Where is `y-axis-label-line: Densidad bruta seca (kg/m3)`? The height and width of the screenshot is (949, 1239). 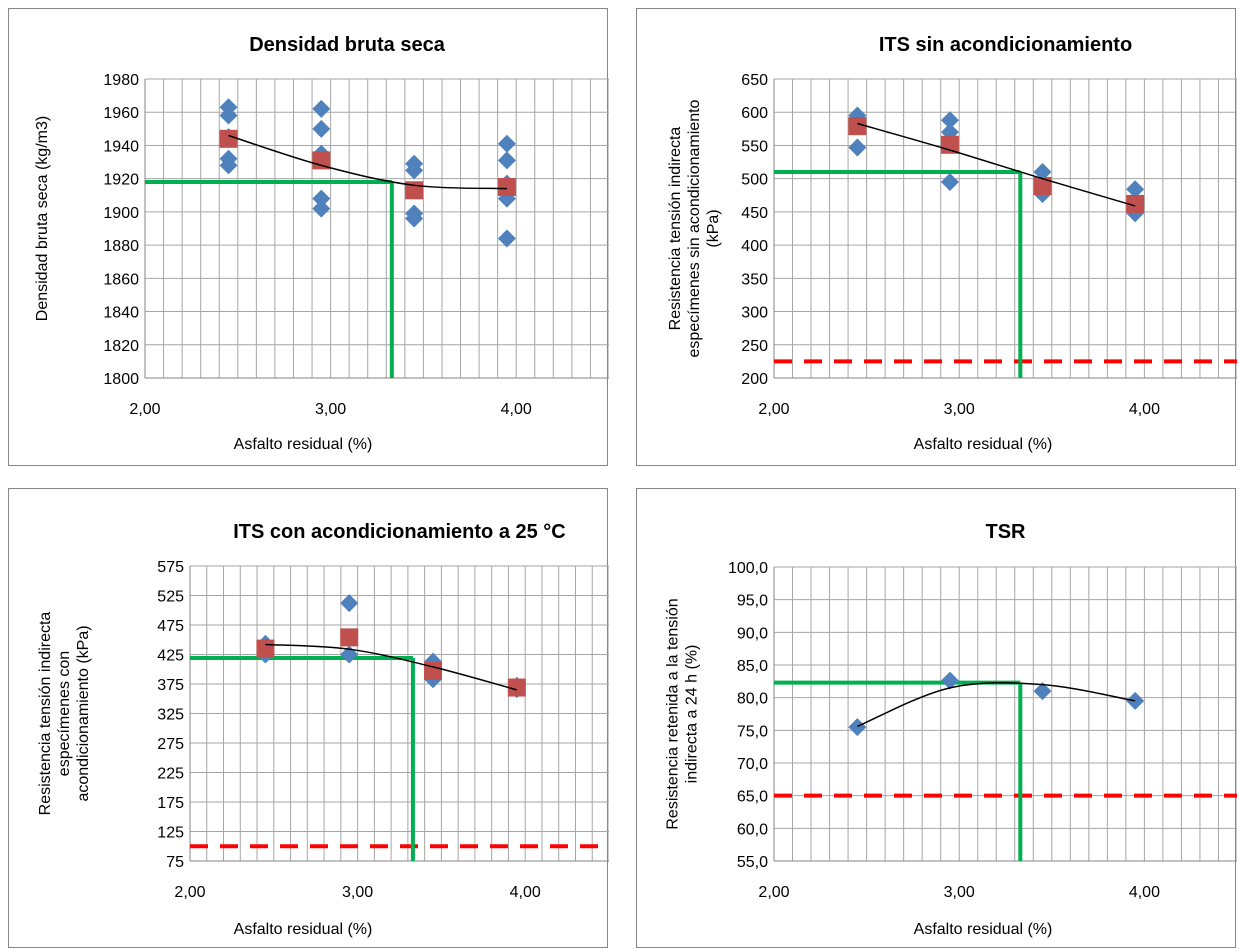 y-axis-label-line: Densidad bruta seca (kg/m3) is located at coordinates (42, 218).